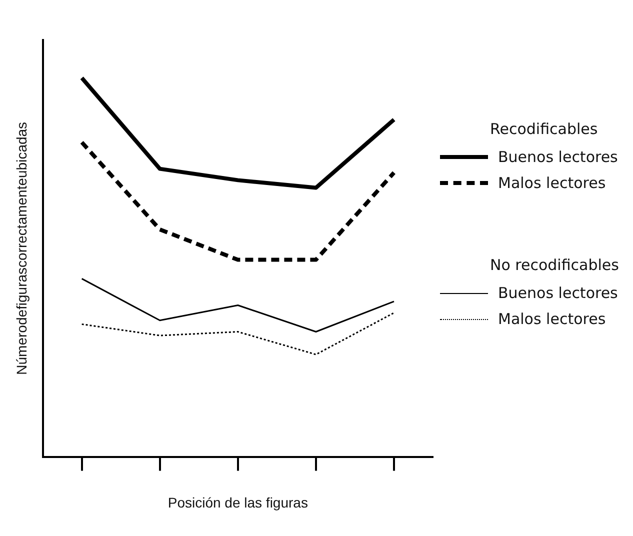  Describe the element at coordinates (544, 129) in the screenshot. I see `text: Recodificables` at that location.